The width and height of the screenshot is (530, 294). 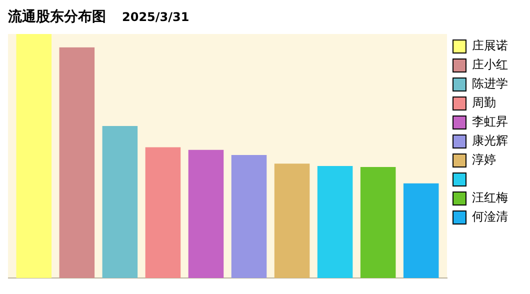 I want to click on legend-label: 李虹昇, so click(x=490, y=121).